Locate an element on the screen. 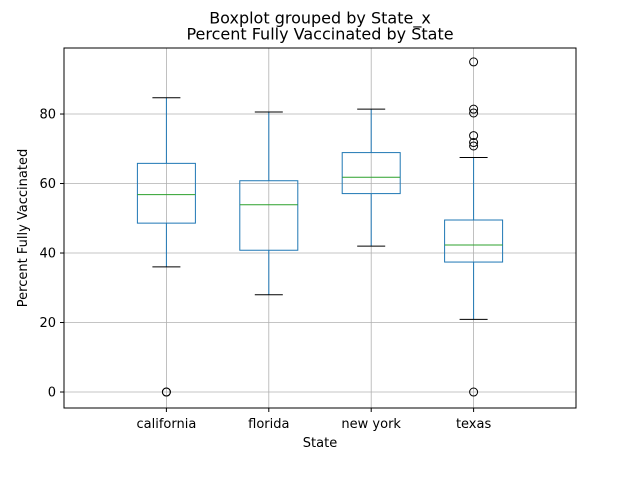  box-florida is located at coordinates (269, 203).